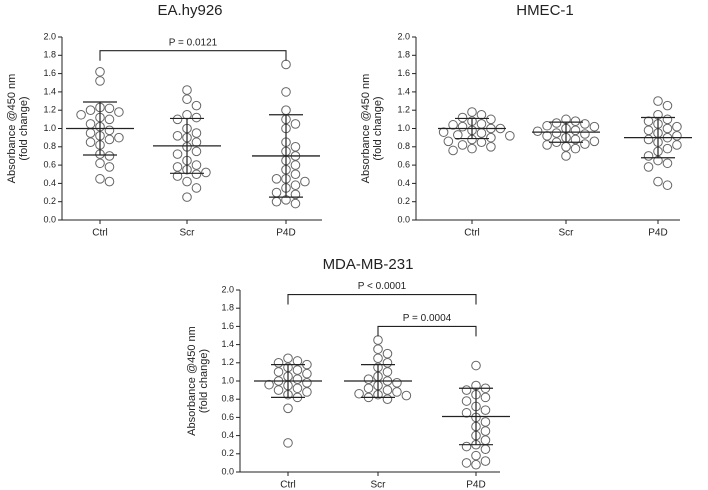  What do you see at coordinates (427, 331) in the screenshot?
I see `significance-bracket` at bounding box center [427, 331].